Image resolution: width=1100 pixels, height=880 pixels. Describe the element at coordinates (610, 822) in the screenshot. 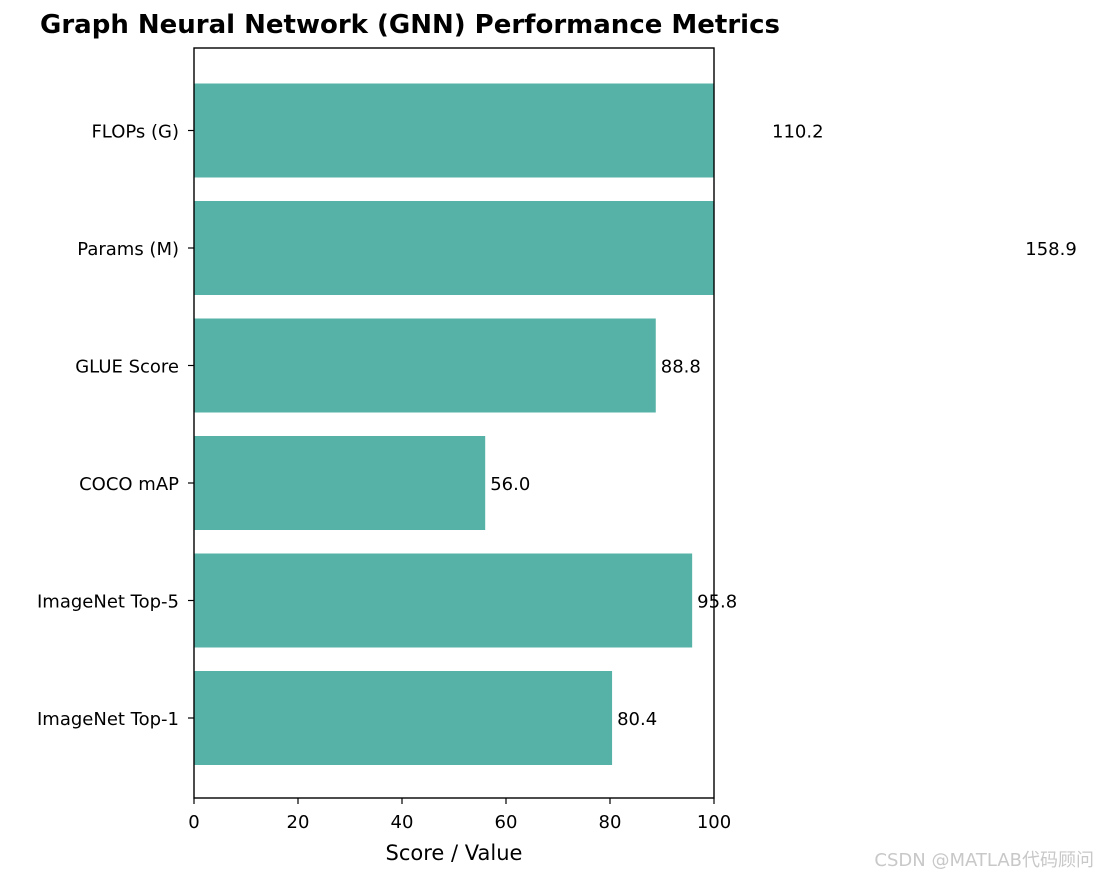

I see `x-tick-label: 80` at that location.